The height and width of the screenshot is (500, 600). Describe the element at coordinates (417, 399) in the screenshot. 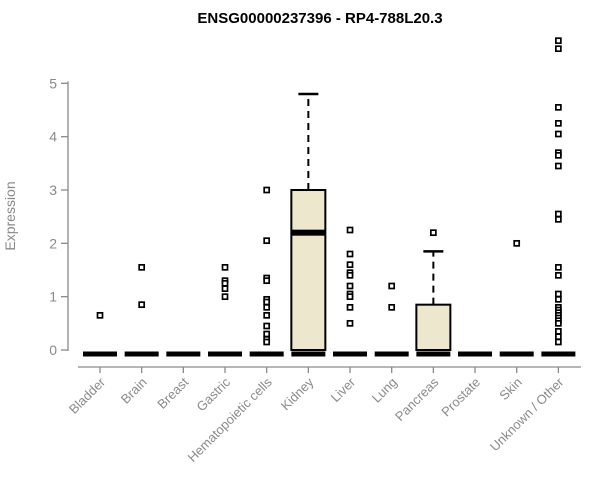

I see `x-tick-label: Pancreas` at that location.